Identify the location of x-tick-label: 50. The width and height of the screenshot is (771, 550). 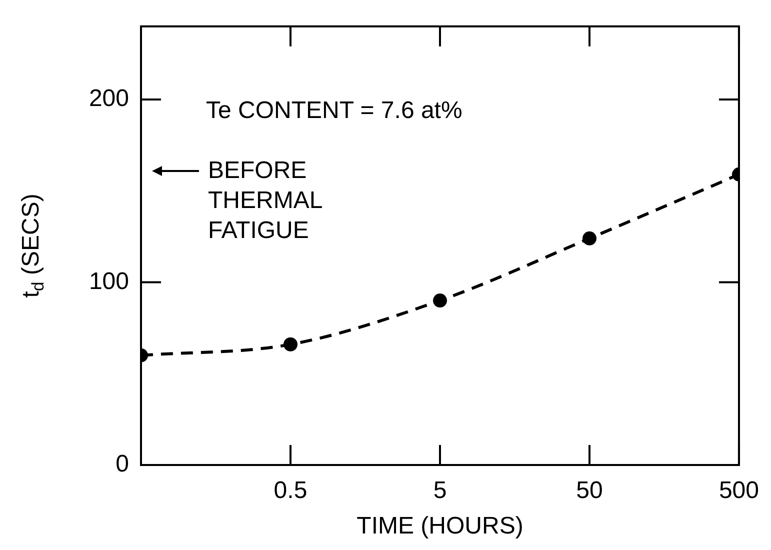
(589, 490).